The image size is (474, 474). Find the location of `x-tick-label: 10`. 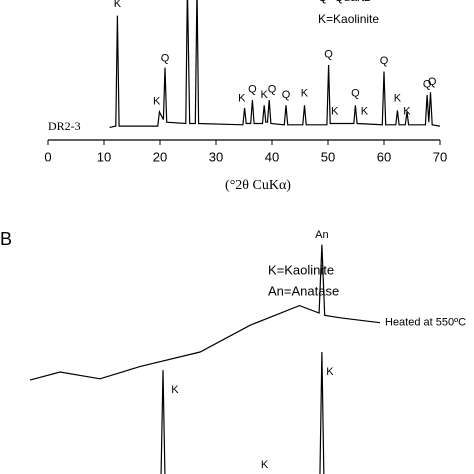

x-tick-label: 10 is located at coordinates (104, 156).